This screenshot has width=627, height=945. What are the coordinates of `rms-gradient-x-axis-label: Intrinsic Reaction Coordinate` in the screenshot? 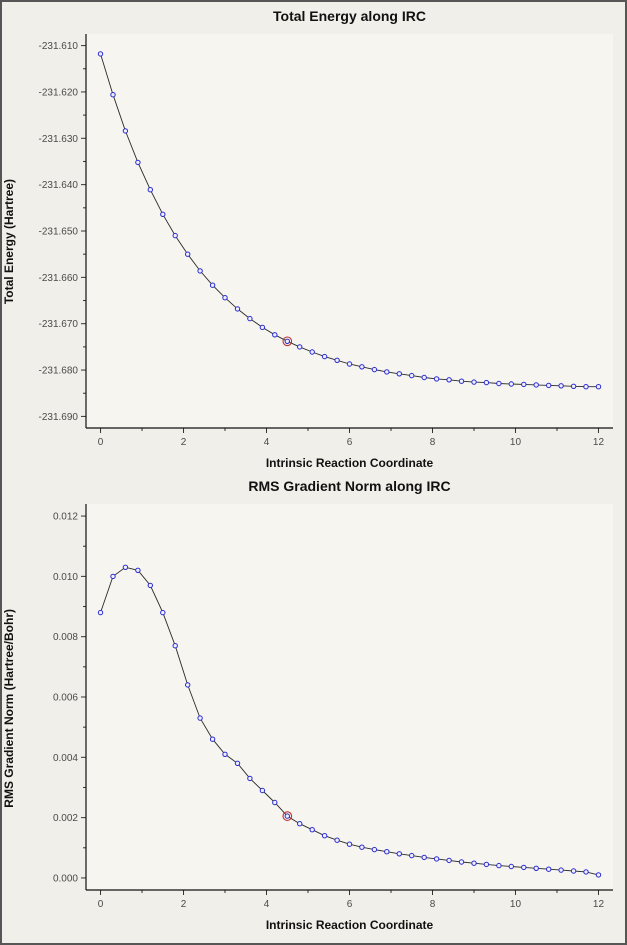 It's located at (349, 925).